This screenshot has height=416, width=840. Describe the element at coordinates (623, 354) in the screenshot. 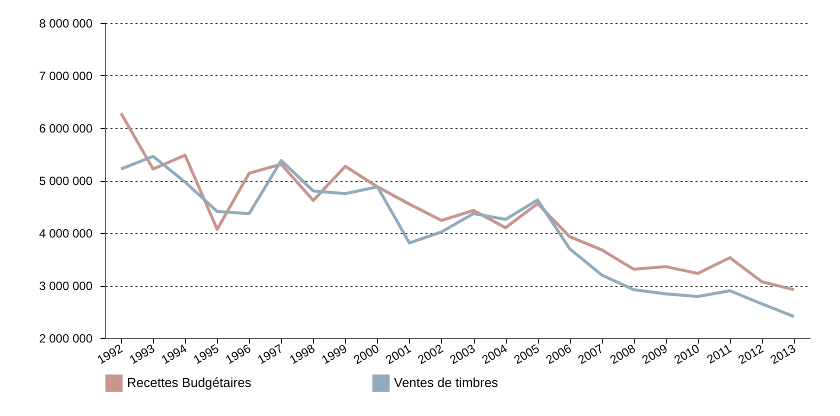

I see `x-tick-label: 2008` at that location.